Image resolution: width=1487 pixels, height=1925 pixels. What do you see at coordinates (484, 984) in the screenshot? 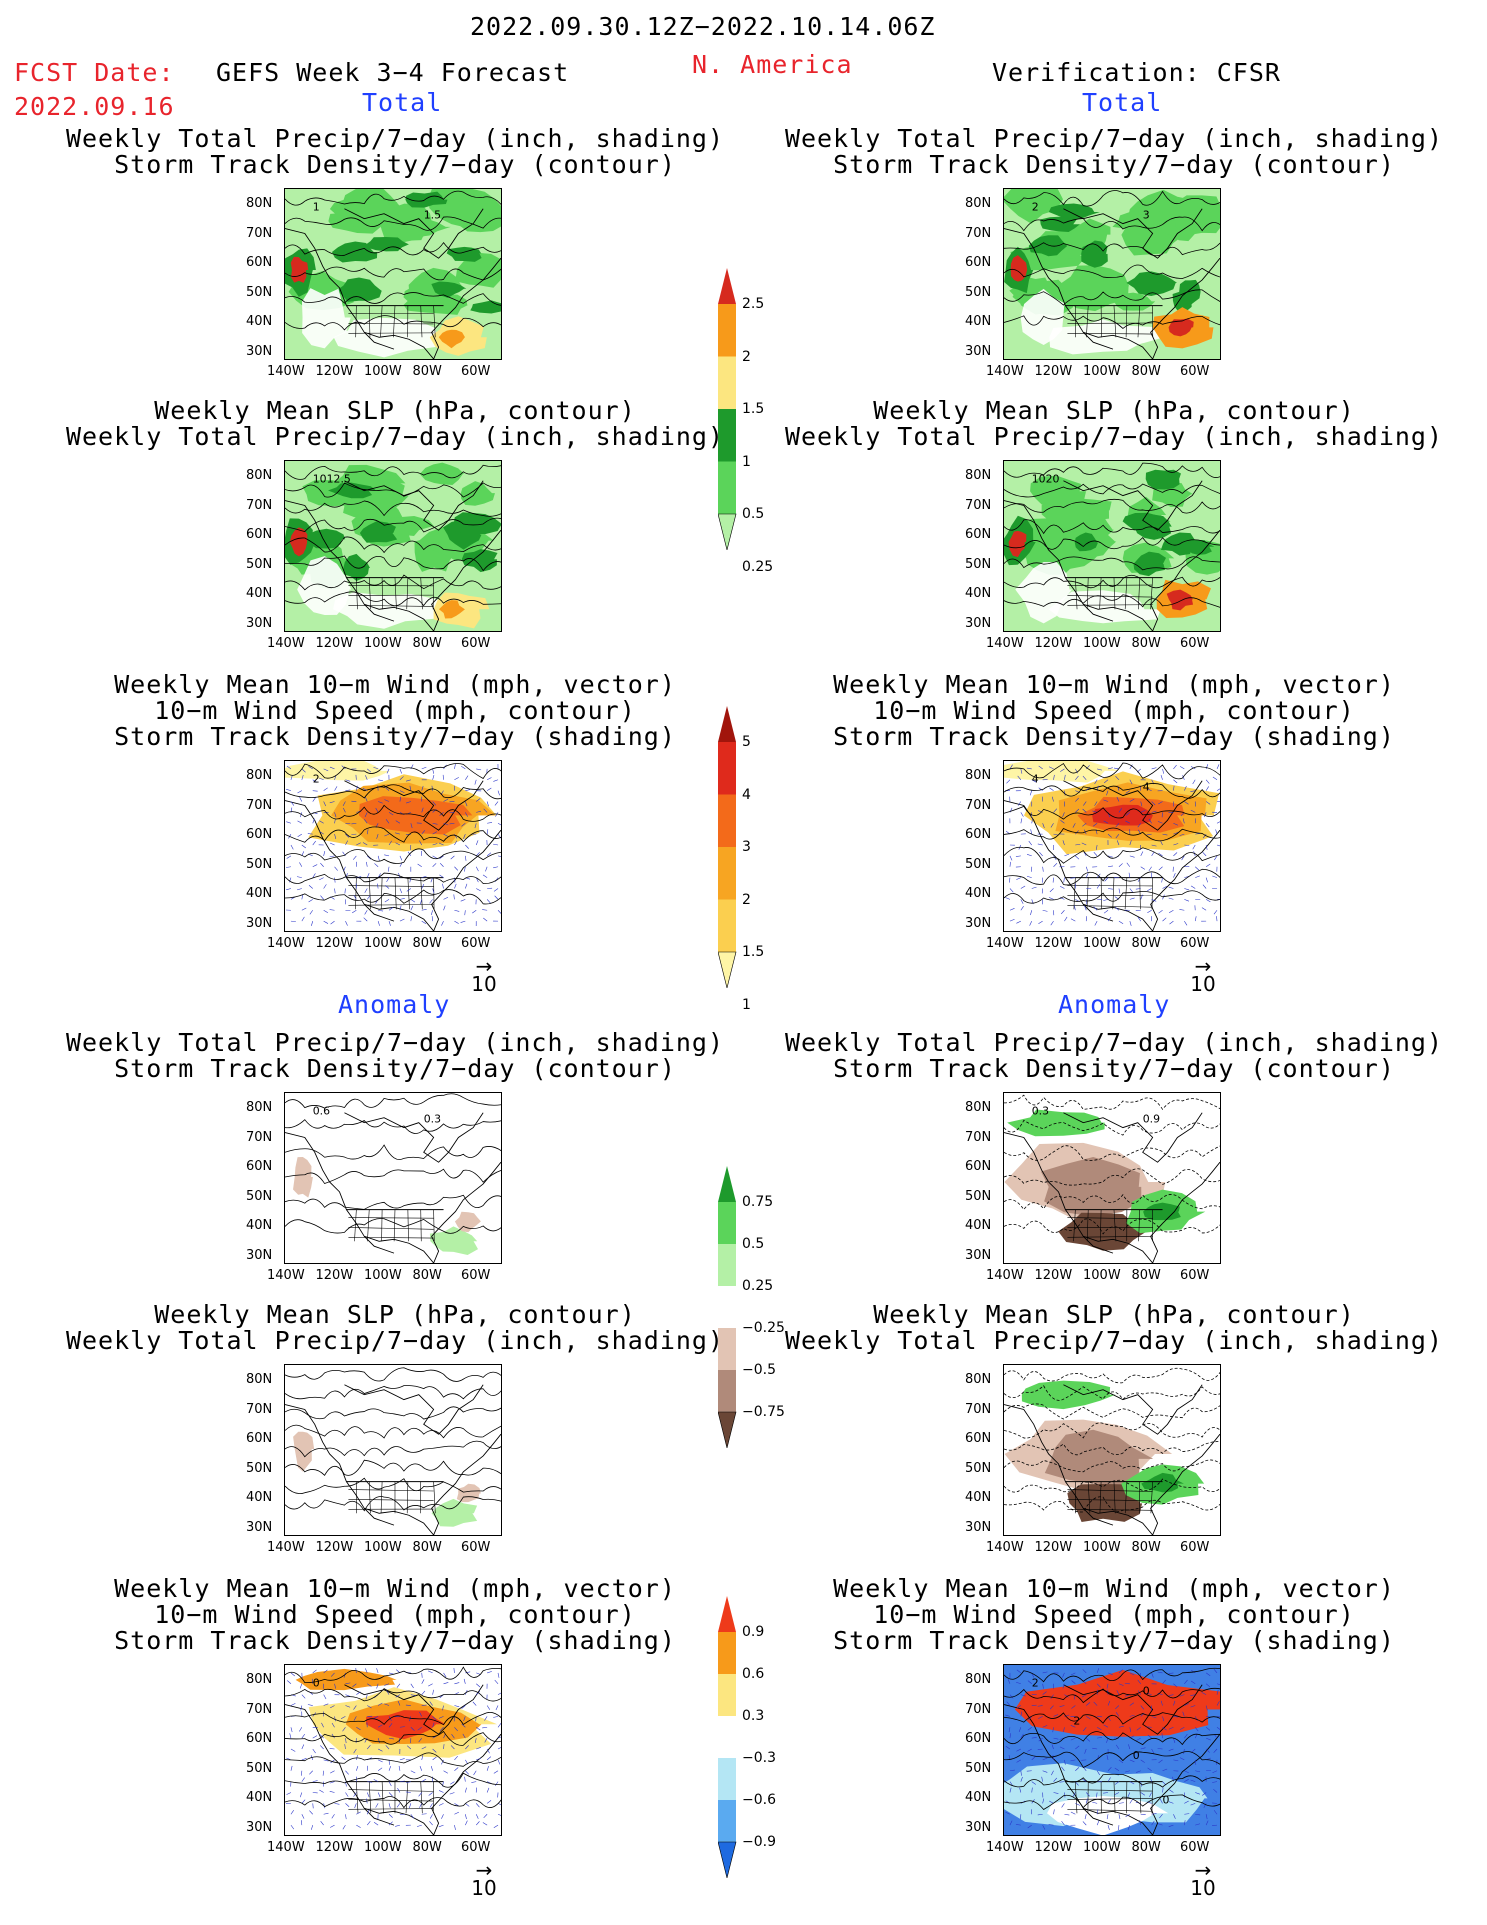
I see `vector-reference-value: 10` at bounding box center [484, 984].